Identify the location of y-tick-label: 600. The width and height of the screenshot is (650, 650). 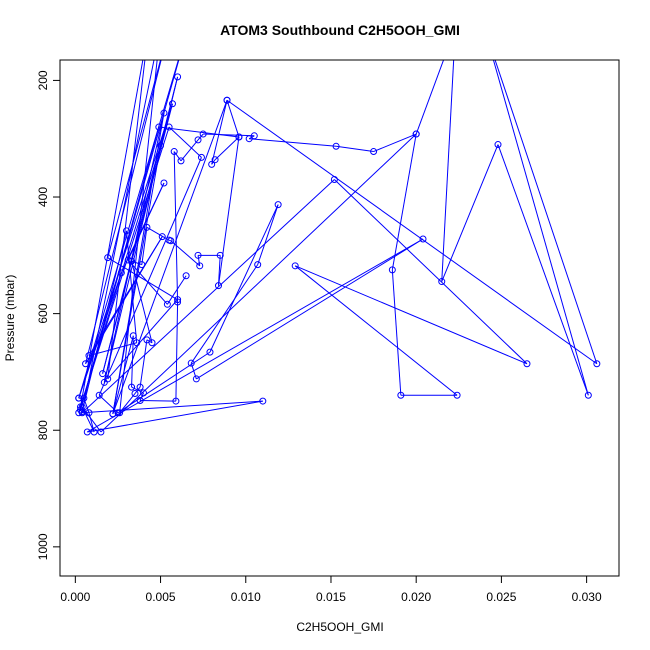
(43, 313).